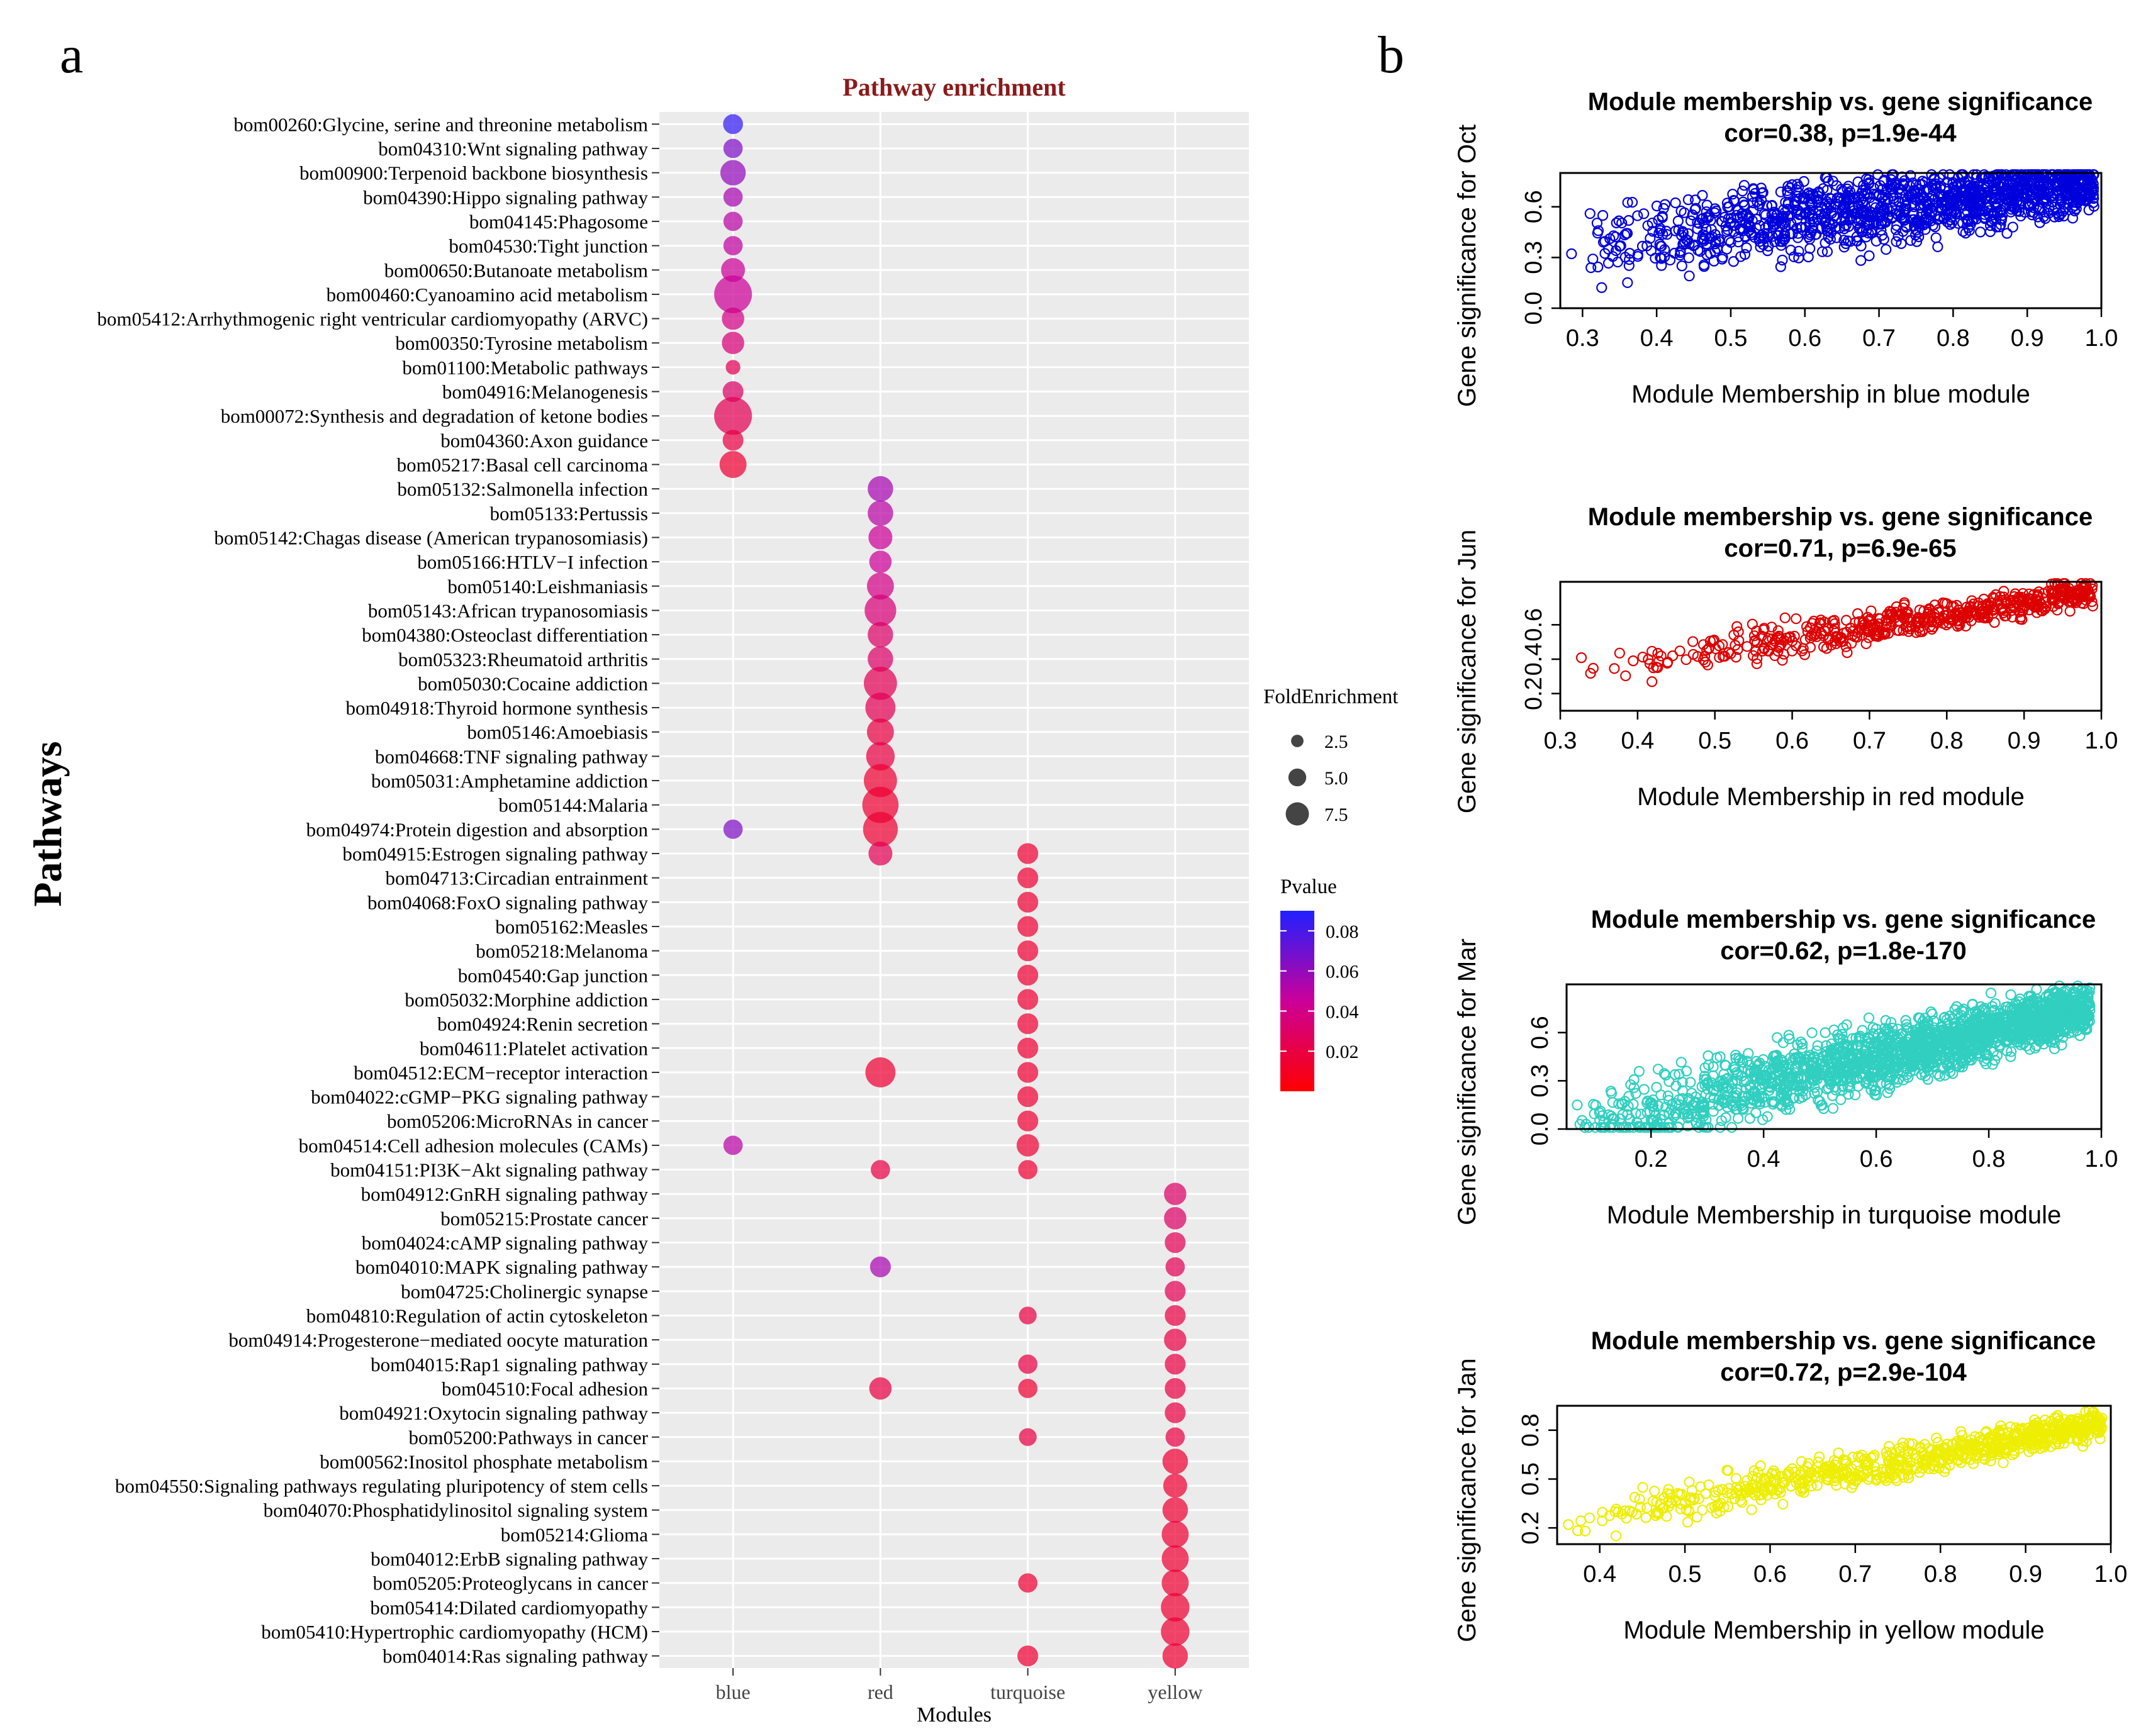  What do you see at coordinates (1869, 741) in the screenshot?
I see `x-tick-label: 0.7` at bounding box center [1869, 741].